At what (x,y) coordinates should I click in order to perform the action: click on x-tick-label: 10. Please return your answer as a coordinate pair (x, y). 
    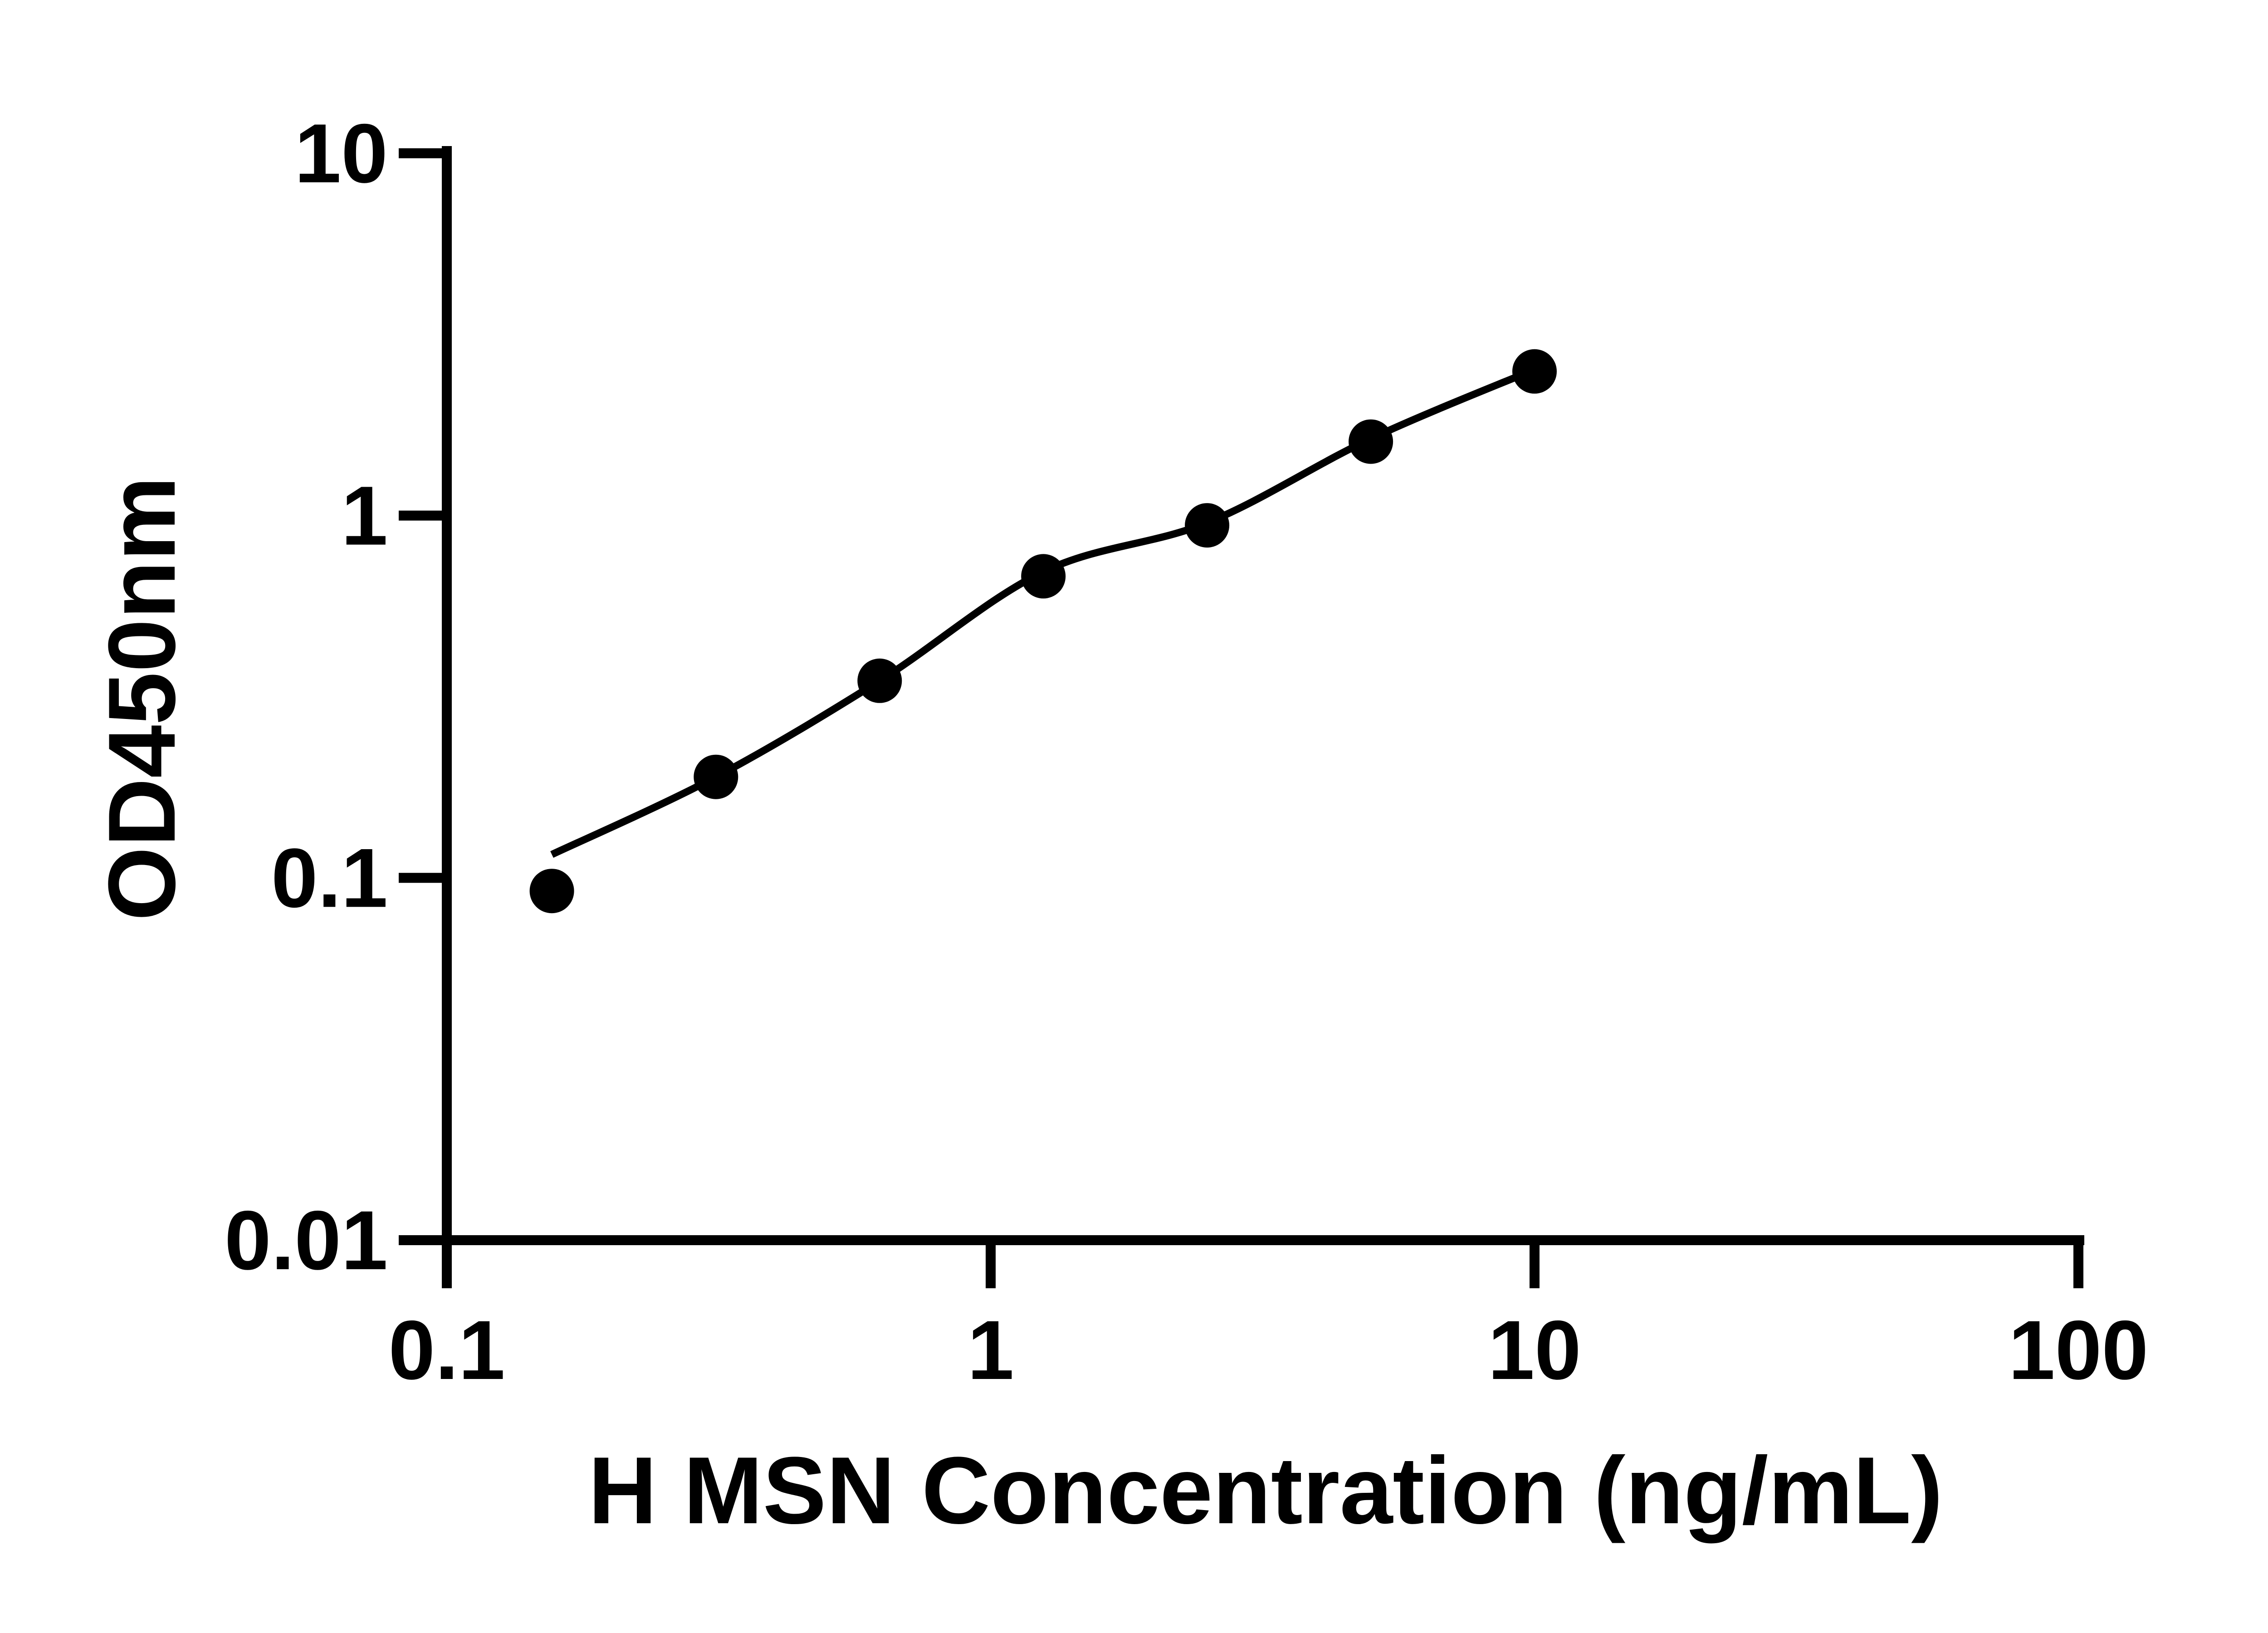
    Looking at the image, I should click on (1535, 1350).